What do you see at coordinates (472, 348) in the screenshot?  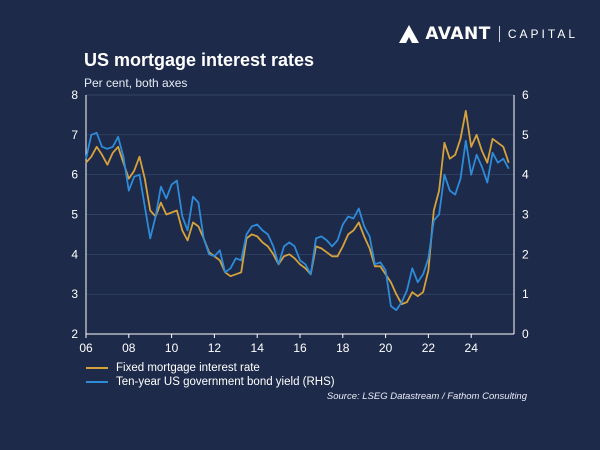 I see `x-tick-label: 24` at bounding box center [472, 348].